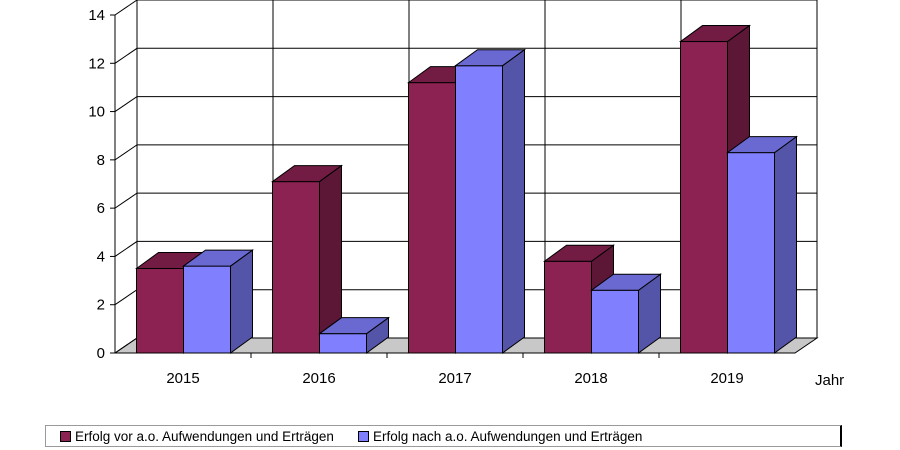  What do you see at coordinates (96, 112) in the screenshot?
I see `y-tick-label: 10` at bounding box center [96, 112].